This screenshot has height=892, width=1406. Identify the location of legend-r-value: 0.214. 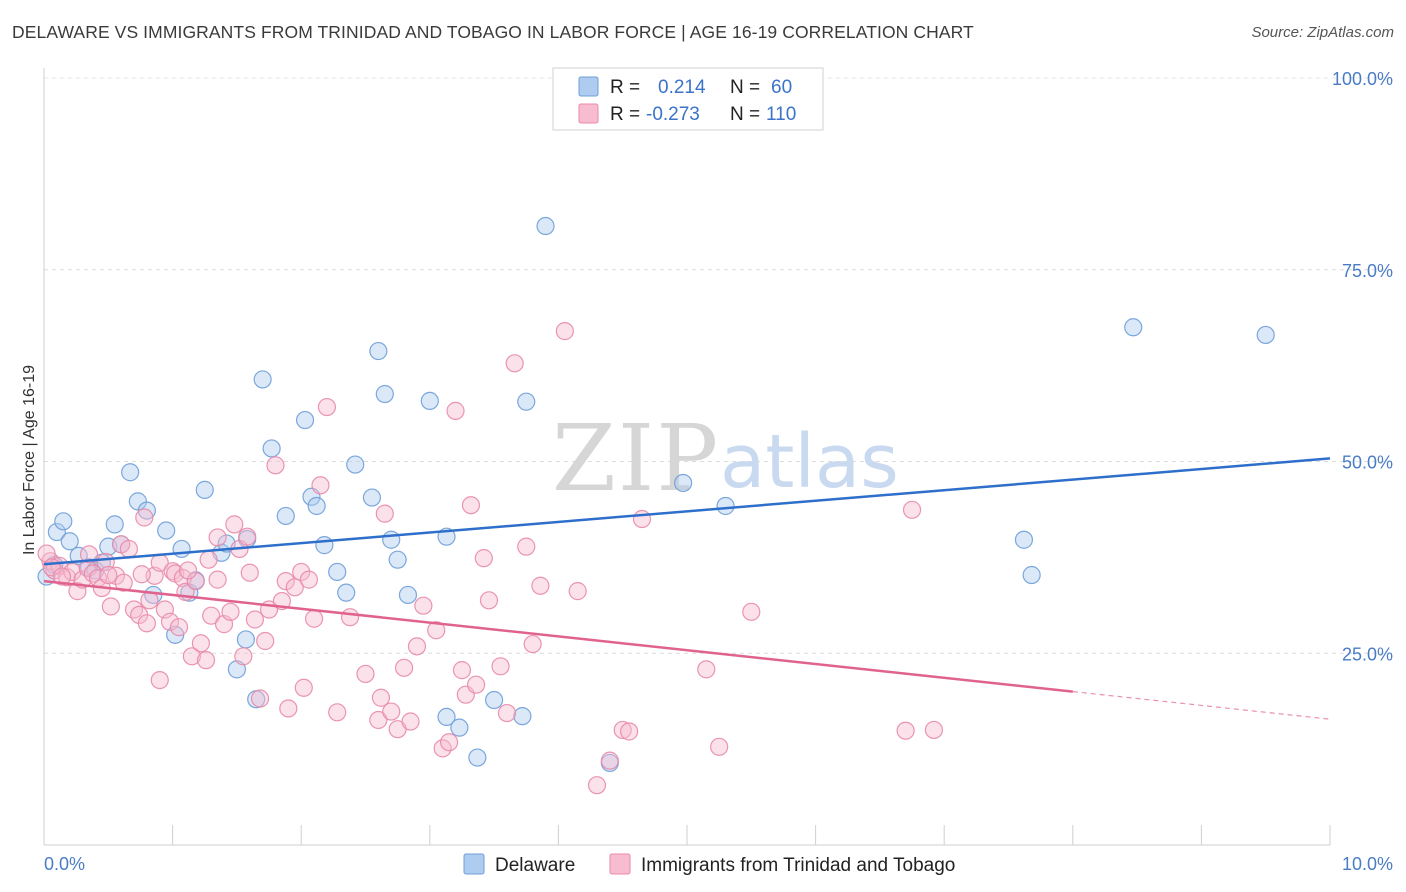
(682, 87).